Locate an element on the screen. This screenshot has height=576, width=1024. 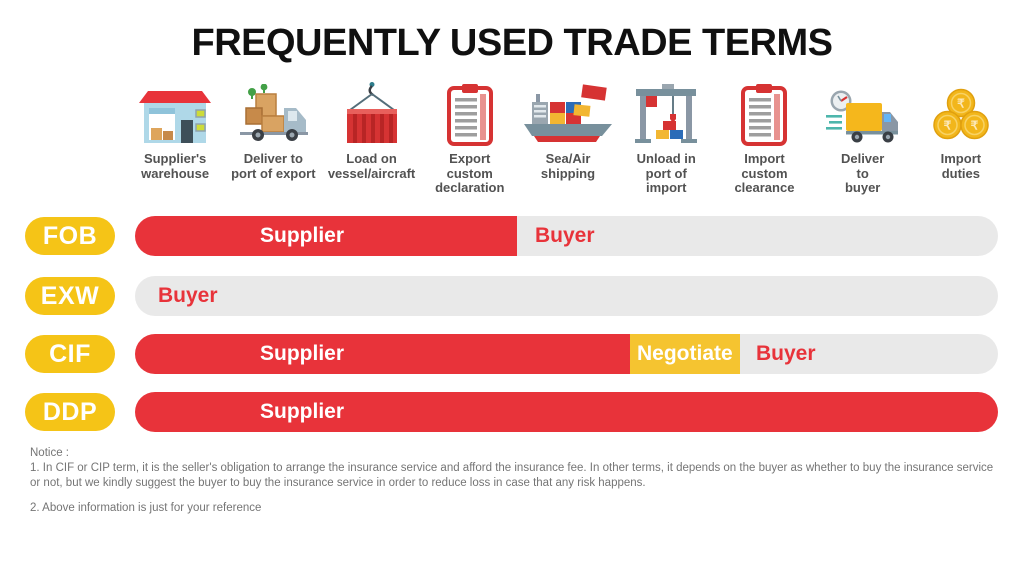
stage-label: Deliver to port of export is located at coordinates (273, 166).